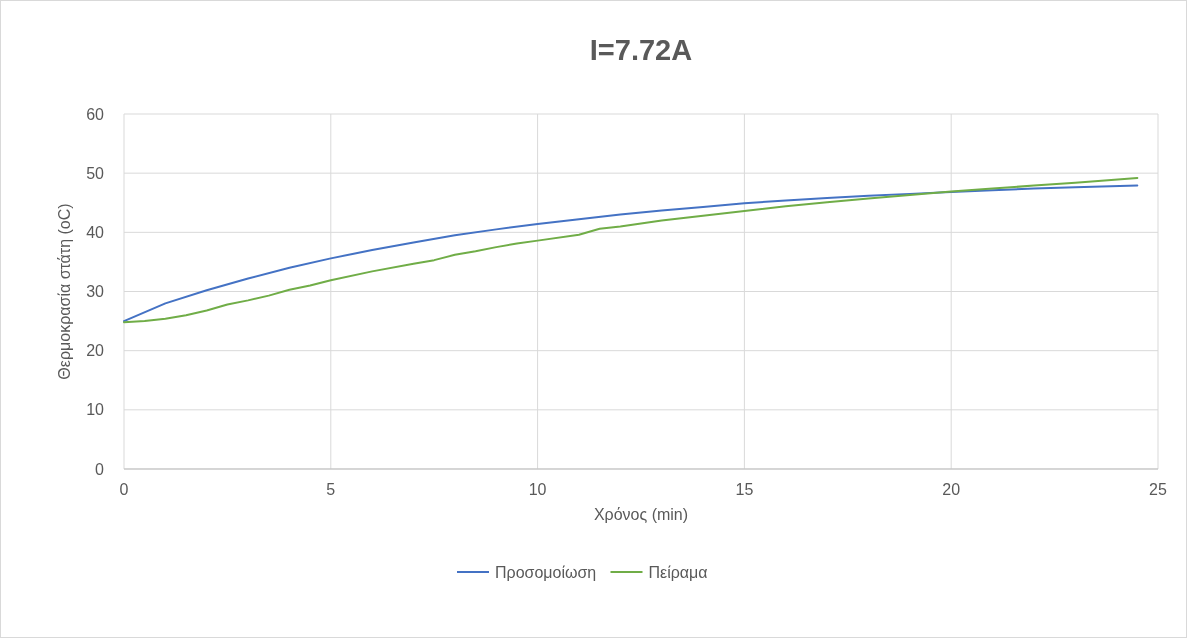 The height and width of the screenshot is (638, 1187). Describe the element at coordinates (100, 469) in the screenshot. I see `y-tick-label: 0` at that location.